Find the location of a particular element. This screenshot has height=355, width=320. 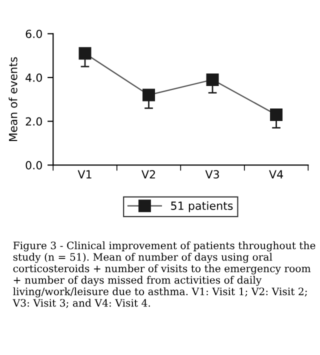

y-tick-label: 6.0 is located at coordinates (34, 34).